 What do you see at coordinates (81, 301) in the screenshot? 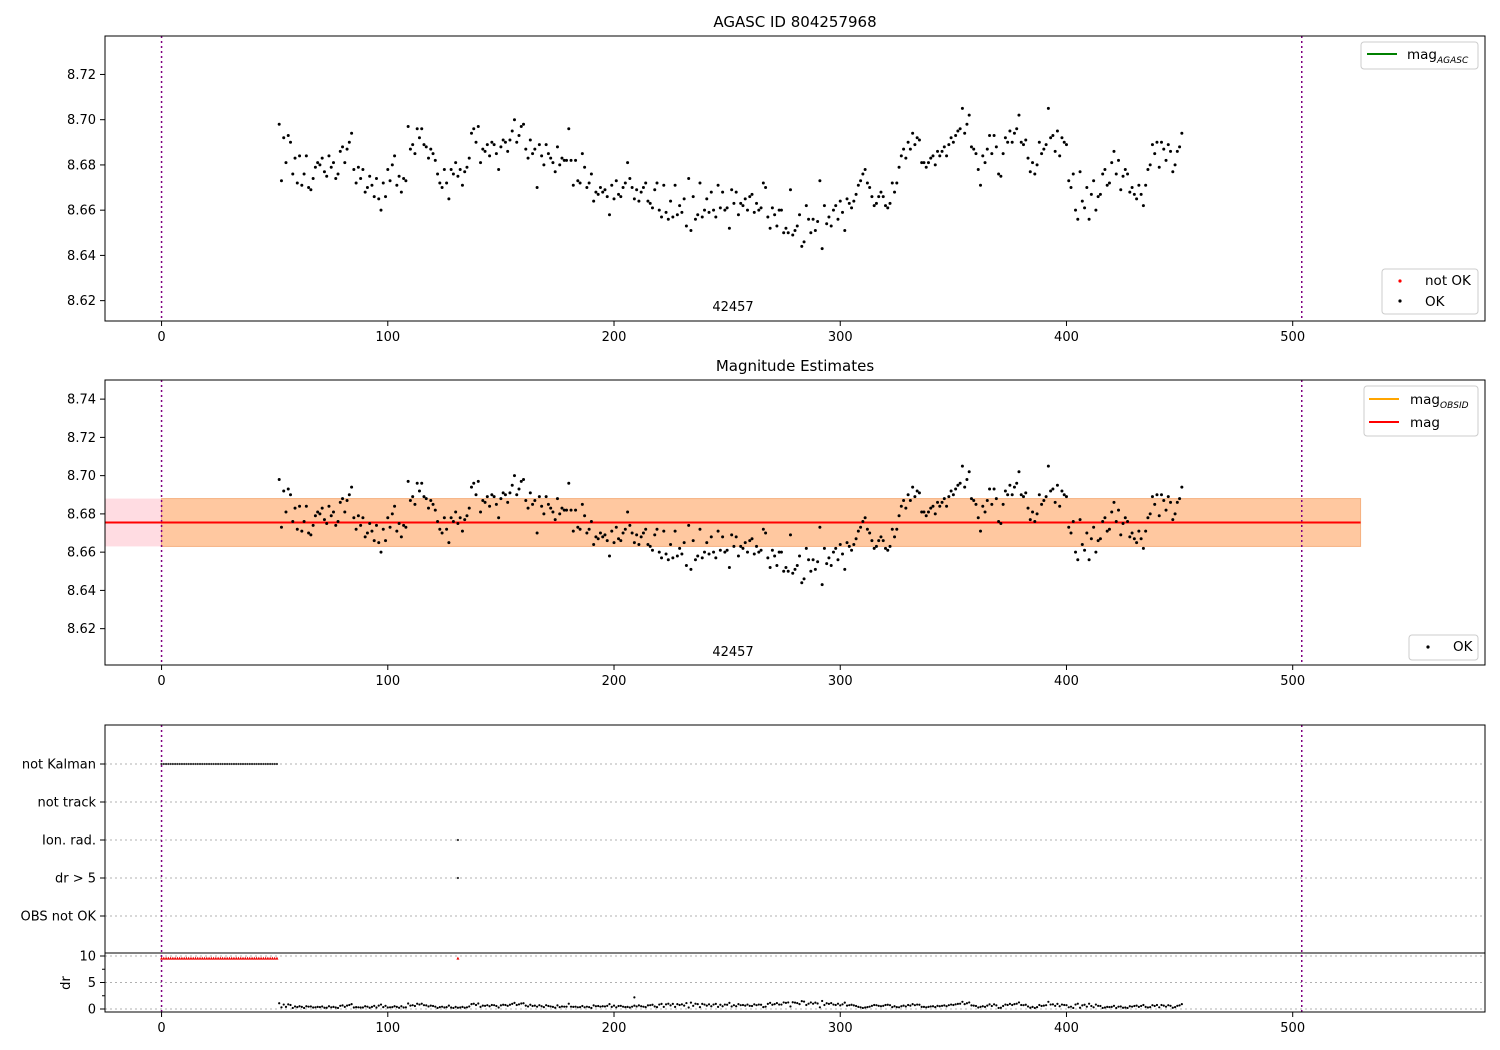
I see `y-tick-label: 8.62` at bounding box center [81, 301].